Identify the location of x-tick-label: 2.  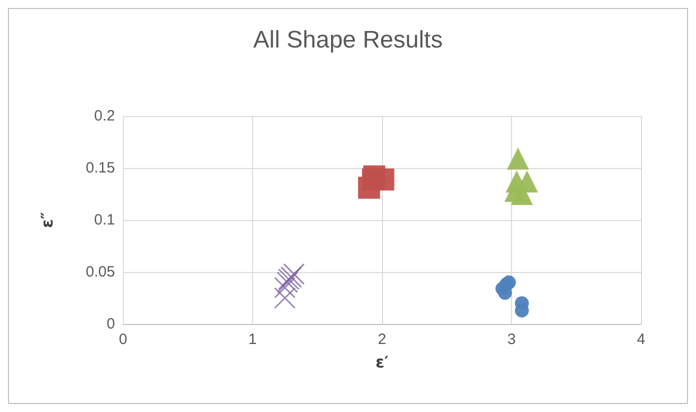
(382, 339).